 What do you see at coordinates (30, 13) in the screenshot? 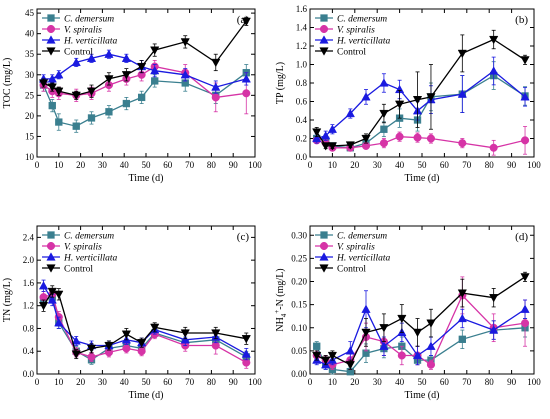
I see `y-tick-label: 45` at bounding box center [30, 13].